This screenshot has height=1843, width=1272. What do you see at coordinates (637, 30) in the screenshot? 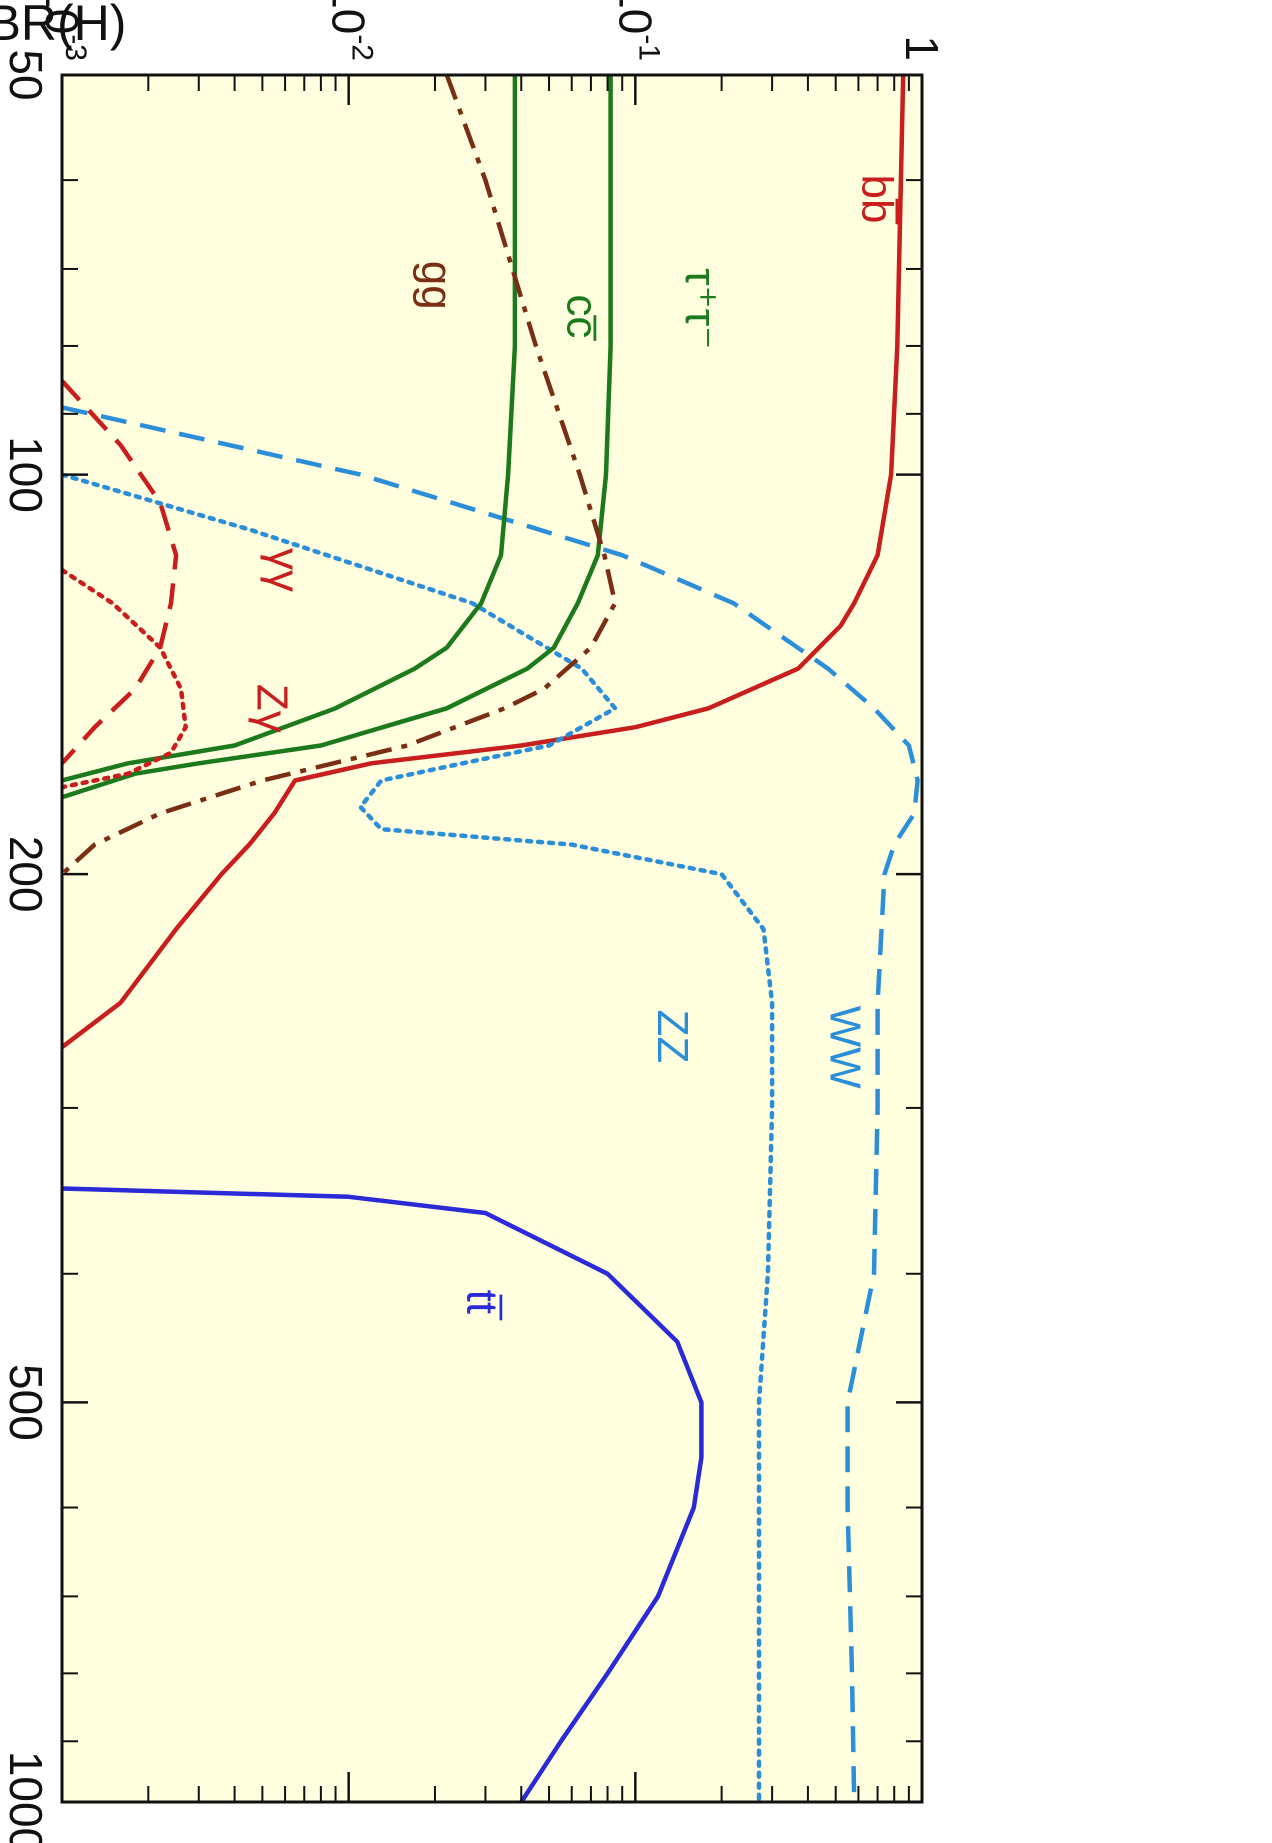
I see `y-tick-label: 10-1` at bounding box center [637, 30].